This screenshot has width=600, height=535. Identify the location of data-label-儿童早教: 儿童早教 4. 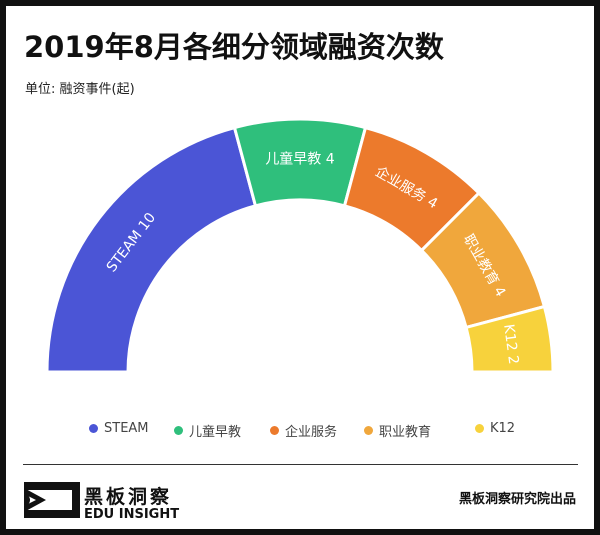
(299, 159).